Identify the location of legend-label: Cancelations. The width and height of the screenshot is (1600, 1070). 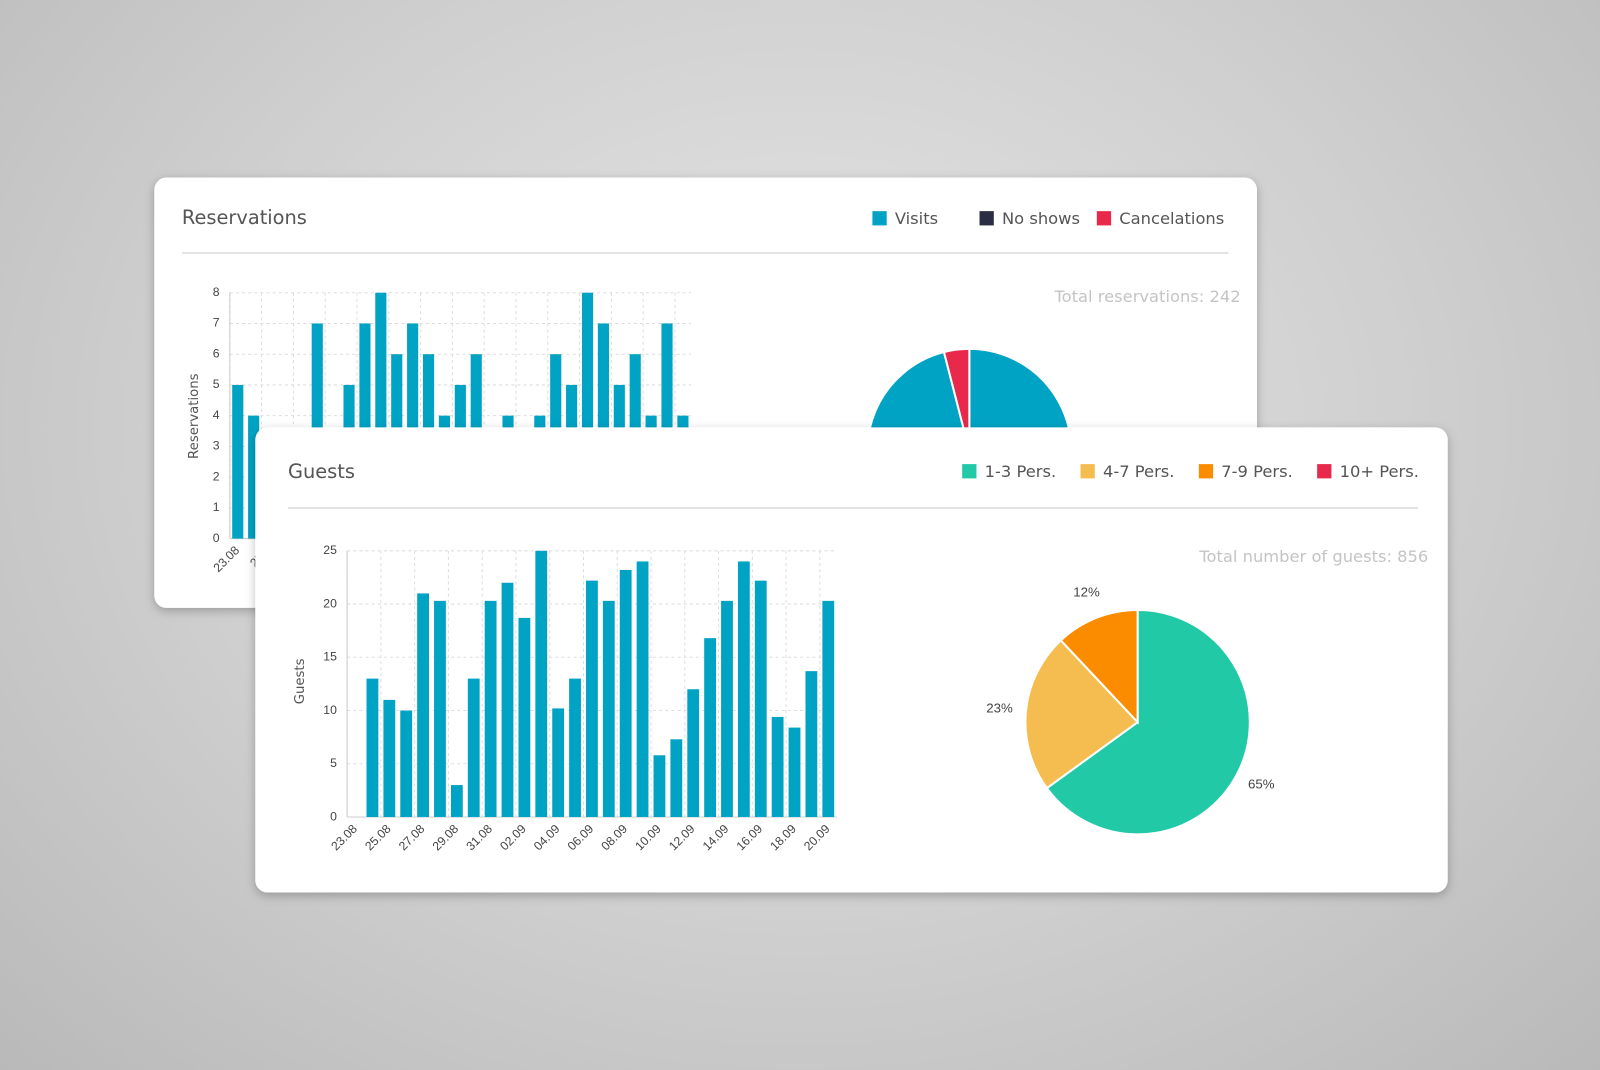
(1171, 218).